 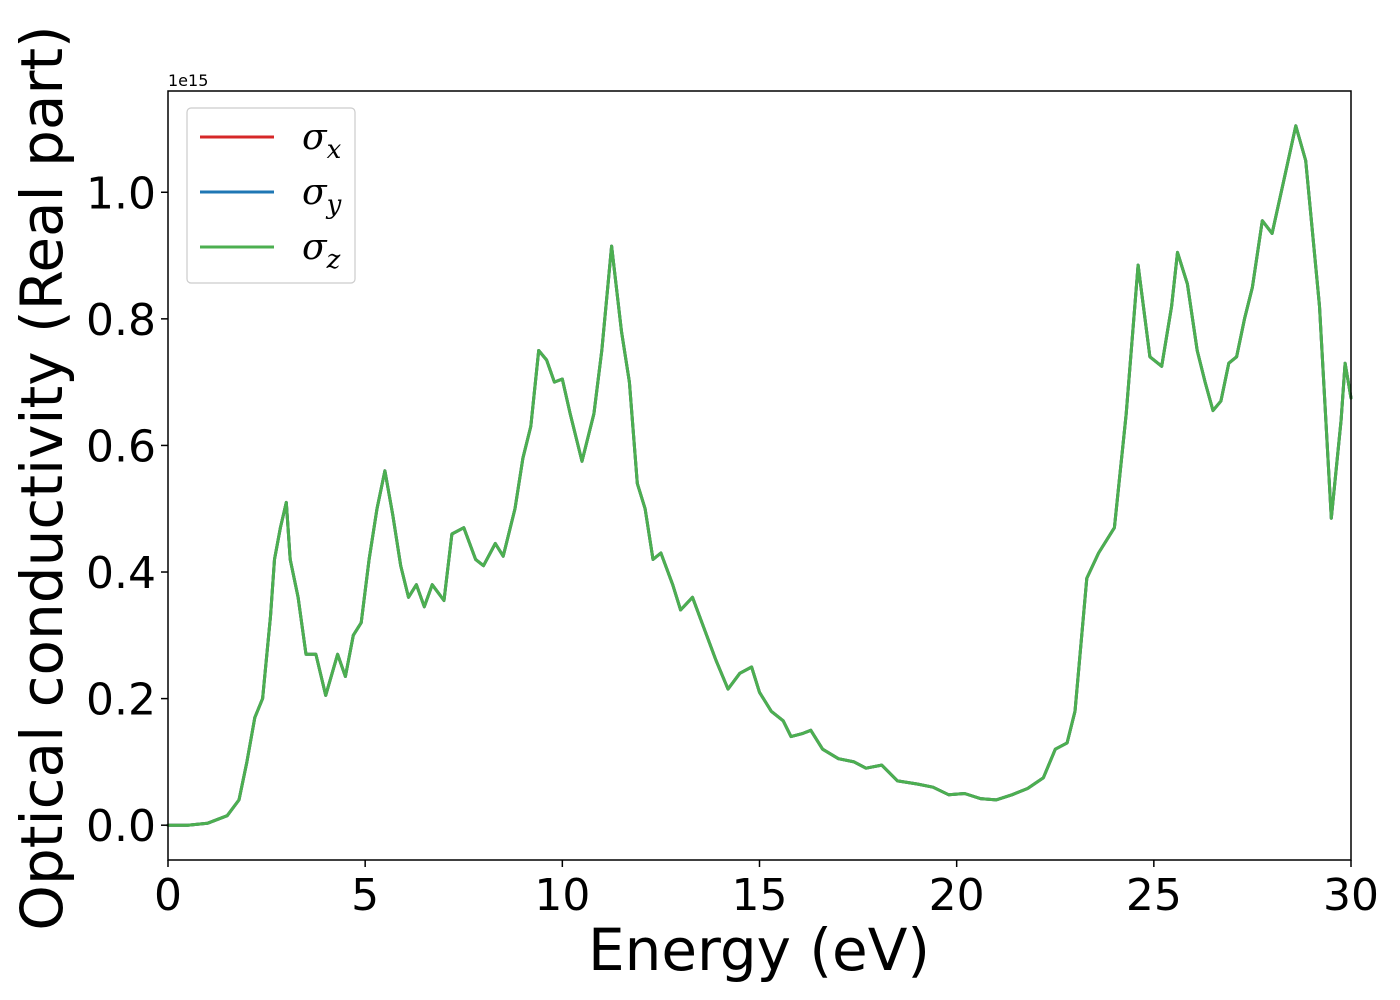 I want to click on y-tick-label: 0.4, so click(x=121, y=573).